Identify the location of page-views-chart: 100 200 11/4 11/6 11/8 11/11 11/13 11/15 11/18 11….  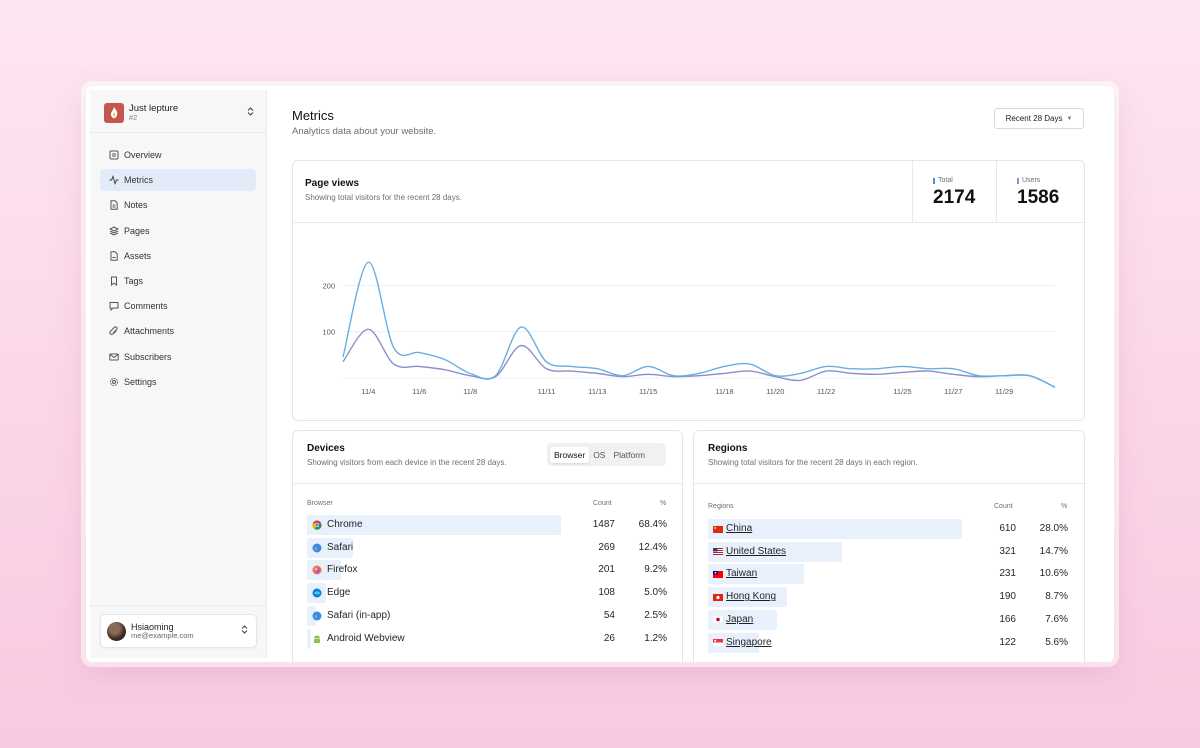
(689, 328).